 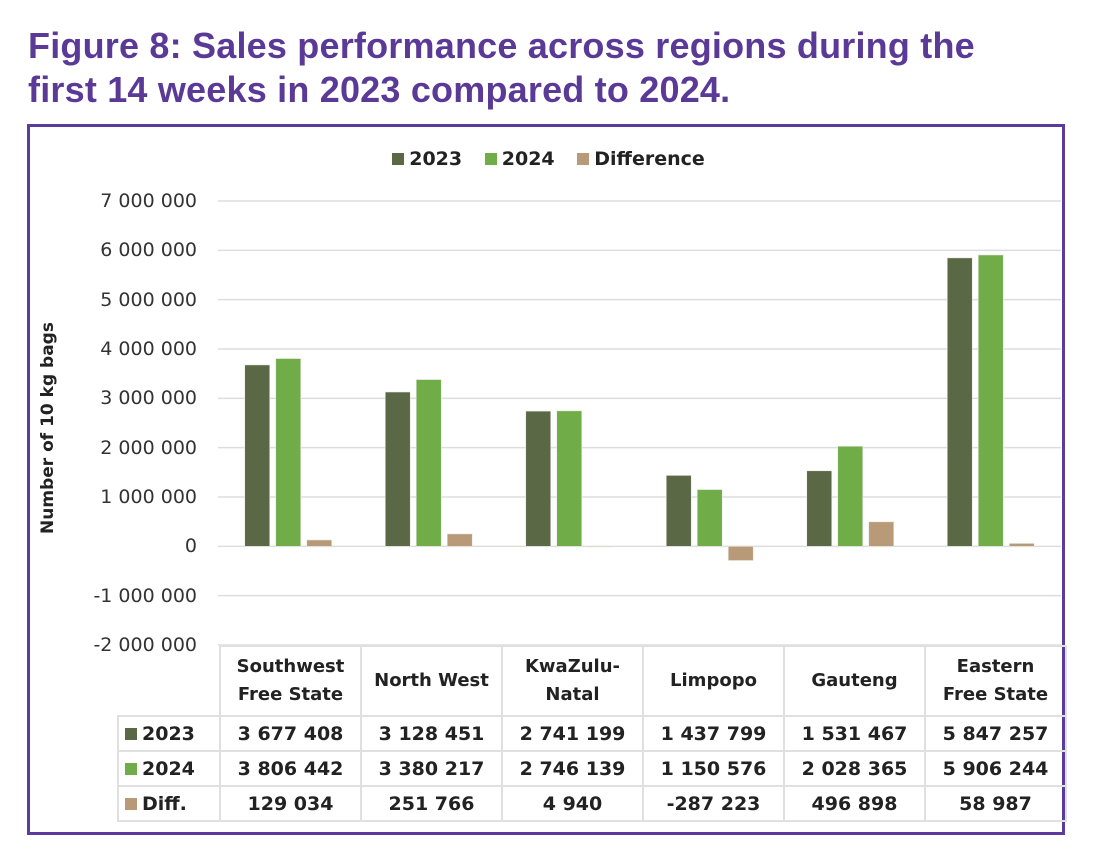 I want to click on y-tick-label: 3 000 000, so click(x=148, y=398).